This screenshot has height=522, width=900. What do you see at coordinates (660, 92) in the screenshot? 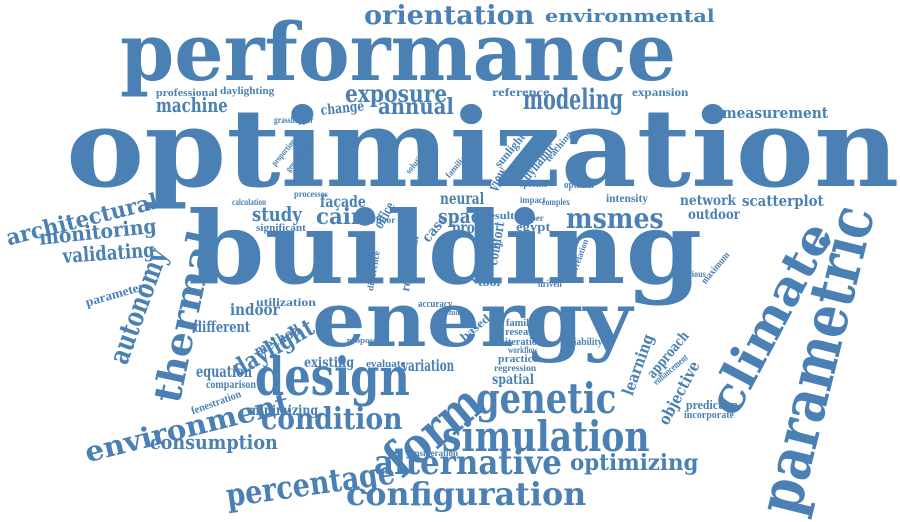
I see `word-expansion: expansion` at bounding box center [660, 92].